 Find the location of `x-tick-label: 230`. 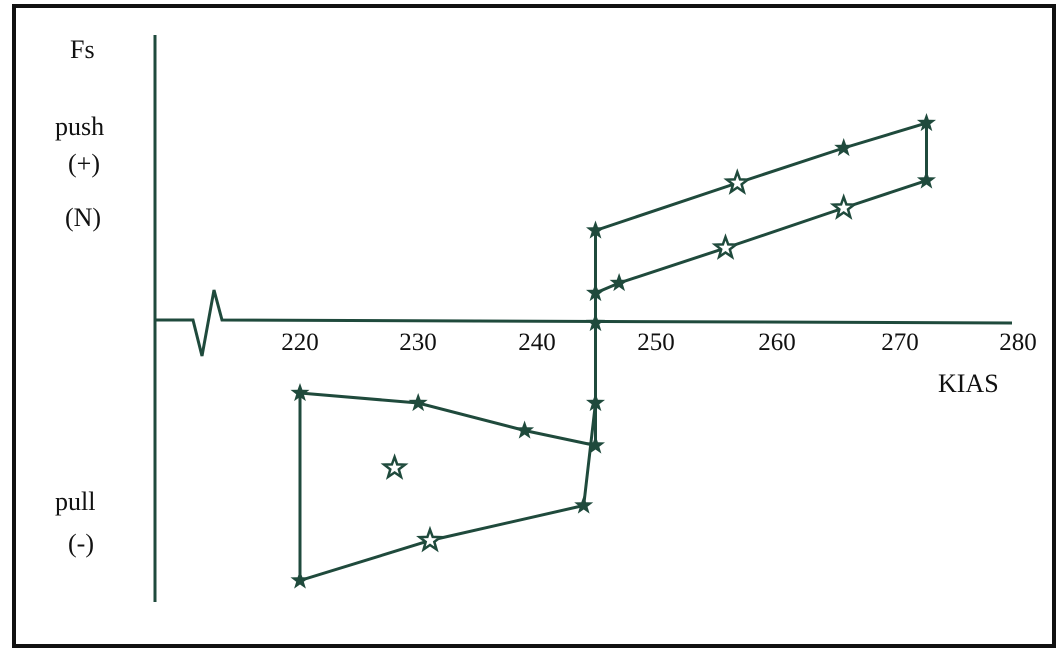

x-tick-label: 230 is located at coordinates (418, 342).